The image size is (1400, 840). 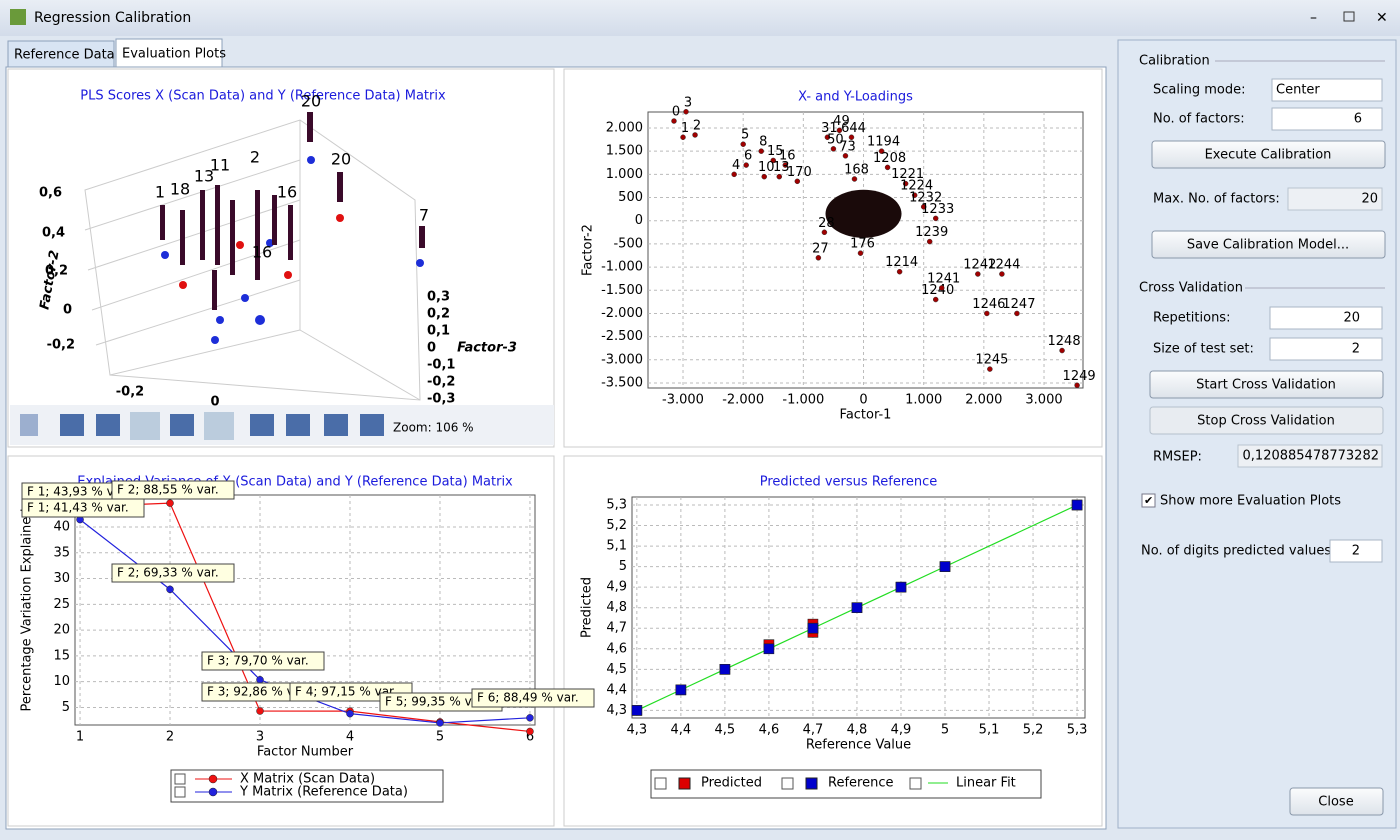 I want to click on checkbox, so click(x=1148, y=500).